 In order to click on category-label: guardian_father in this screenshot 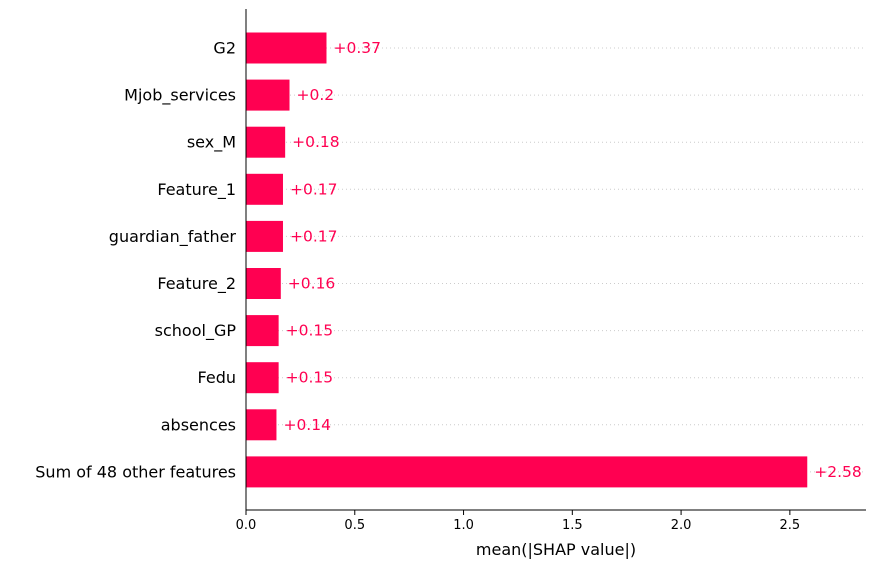, I will do `click(173, 237)`.